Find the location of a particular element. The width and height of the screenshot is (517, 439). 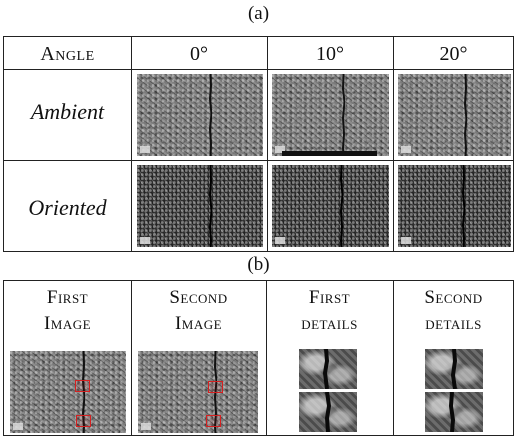

header-second-image: Second Image is located at coordinates (198, 311).